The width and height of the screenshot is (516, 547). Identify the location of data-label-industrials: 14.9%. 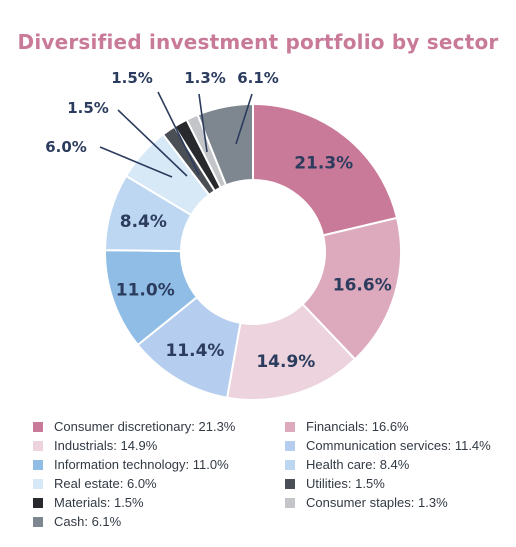
(285, 362).